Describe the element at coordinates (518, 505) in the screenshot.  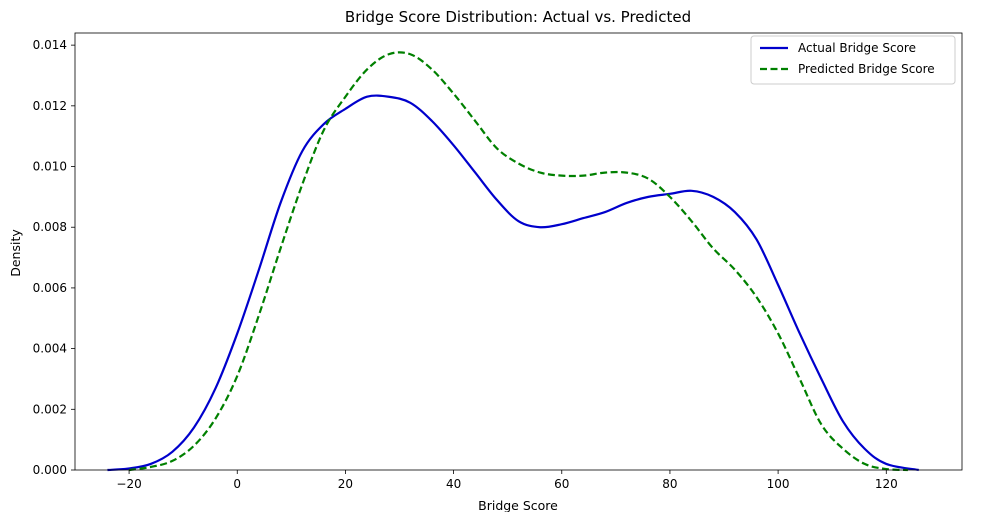
I see `x-axis-label: Bridge Score` at that location.